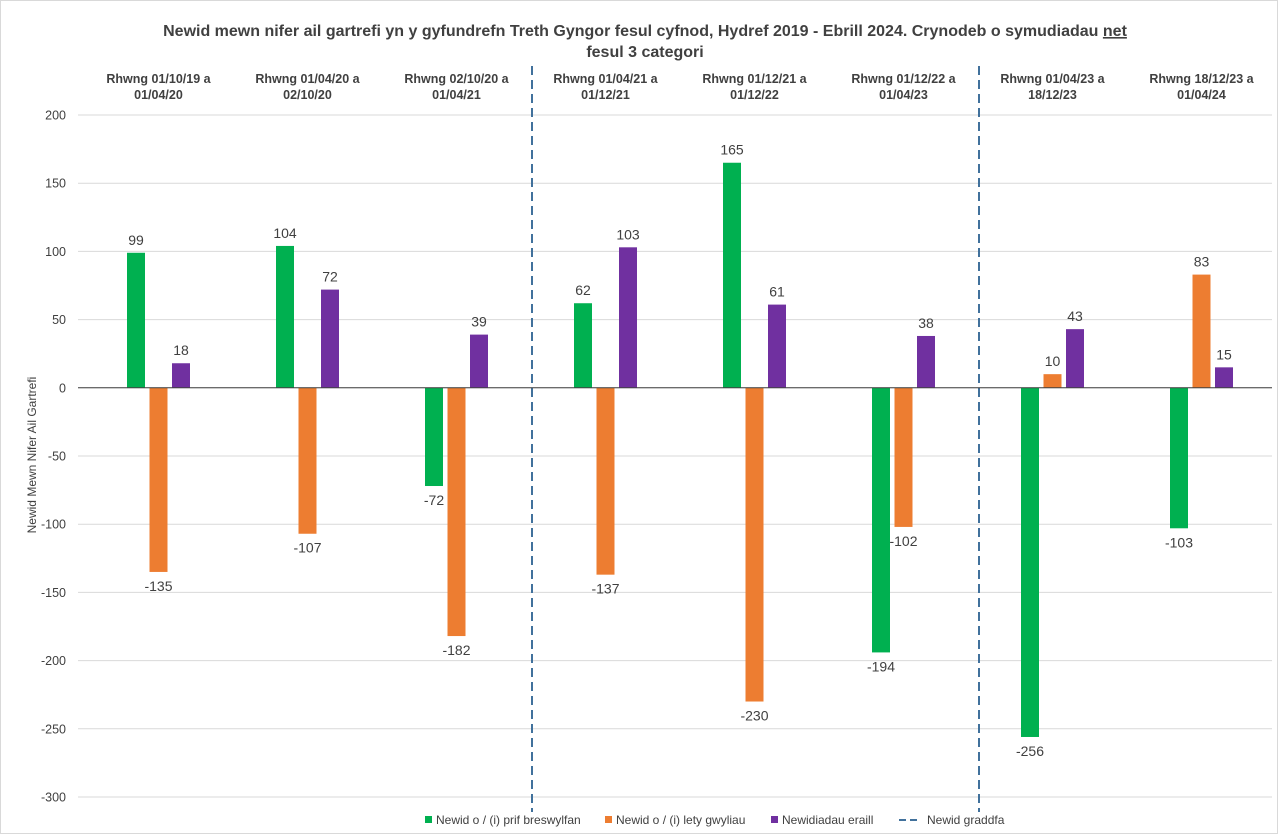  Describe the element at coordinates (754, 79) in the screenshot. I see `period-label: Rhwng 01/12/21 a` at that location.